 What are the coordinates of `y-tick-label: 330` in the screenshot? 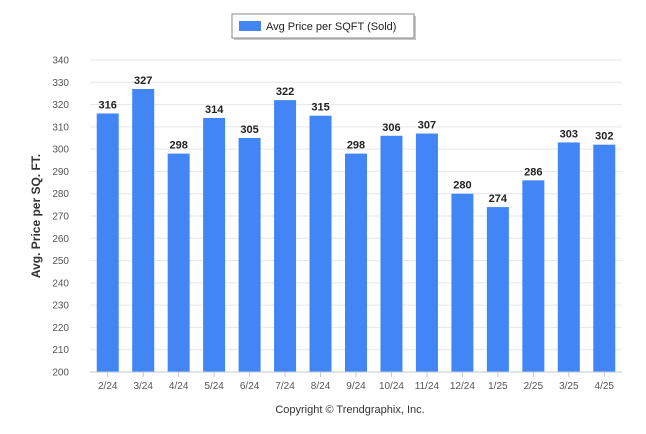 It's located at (60, 83).